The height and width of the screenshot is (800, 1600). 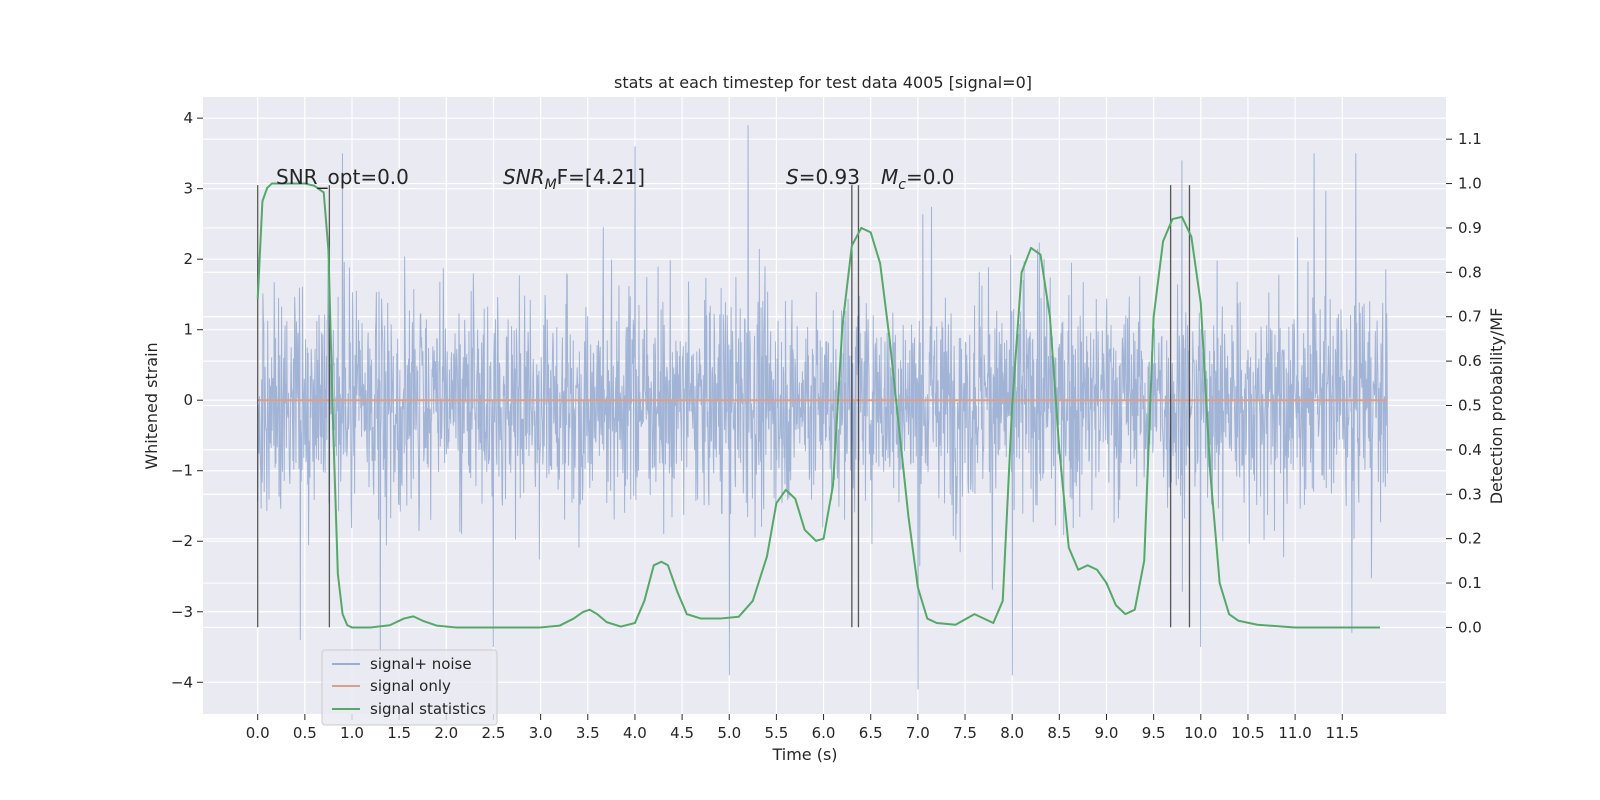 I want to click on x-tick-label: 6.5, so click(x=871, y=733).